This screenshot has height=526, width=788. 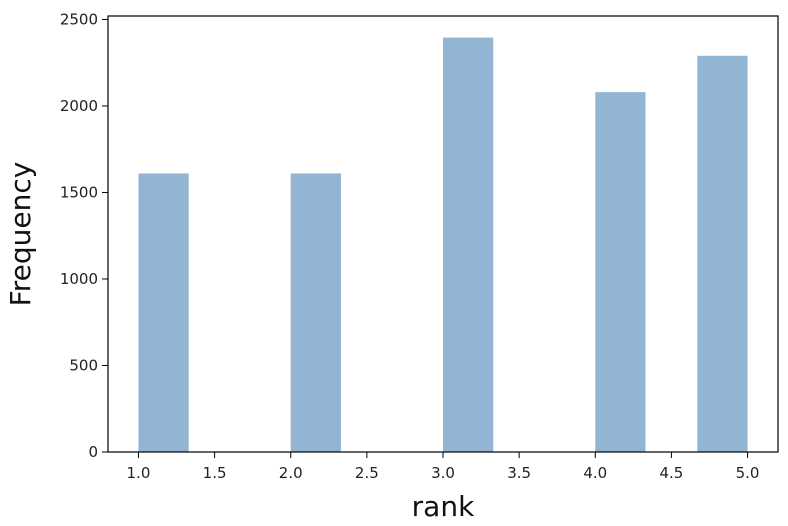 I want to click on y-tick-label: 2000, so click(x=79, y=106).